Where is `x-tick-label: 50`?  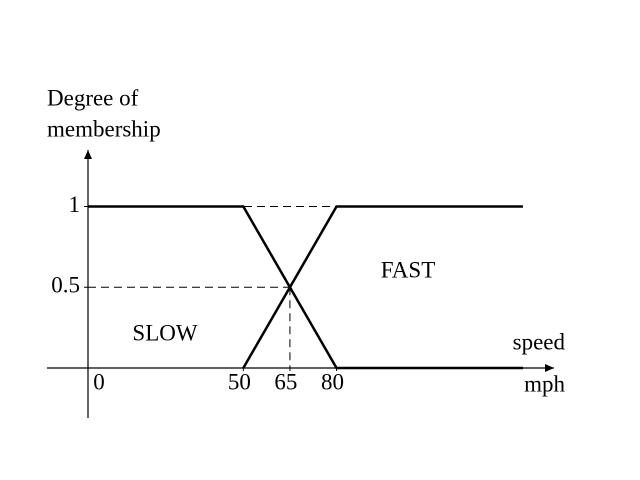
x-tick-label: 50 is located at coordinates (239, 381).